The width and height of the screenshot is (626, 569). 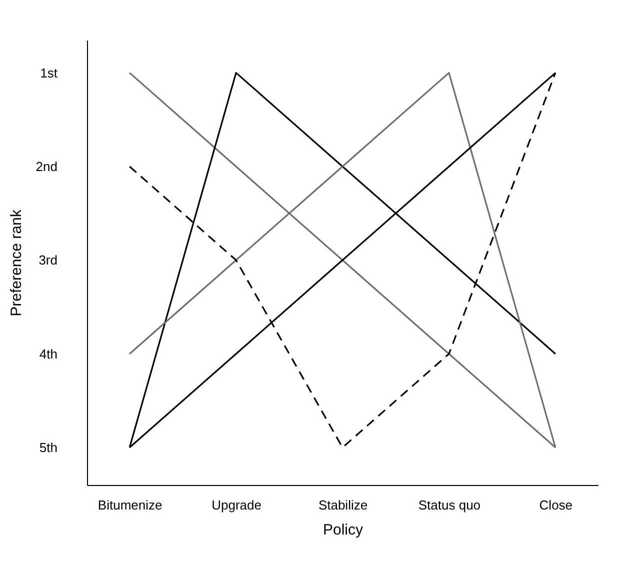 What do you see at coordinates (49, 72) in the screenshot?
I see `y-tick-label: 1st` at bounding box center [49, 72].